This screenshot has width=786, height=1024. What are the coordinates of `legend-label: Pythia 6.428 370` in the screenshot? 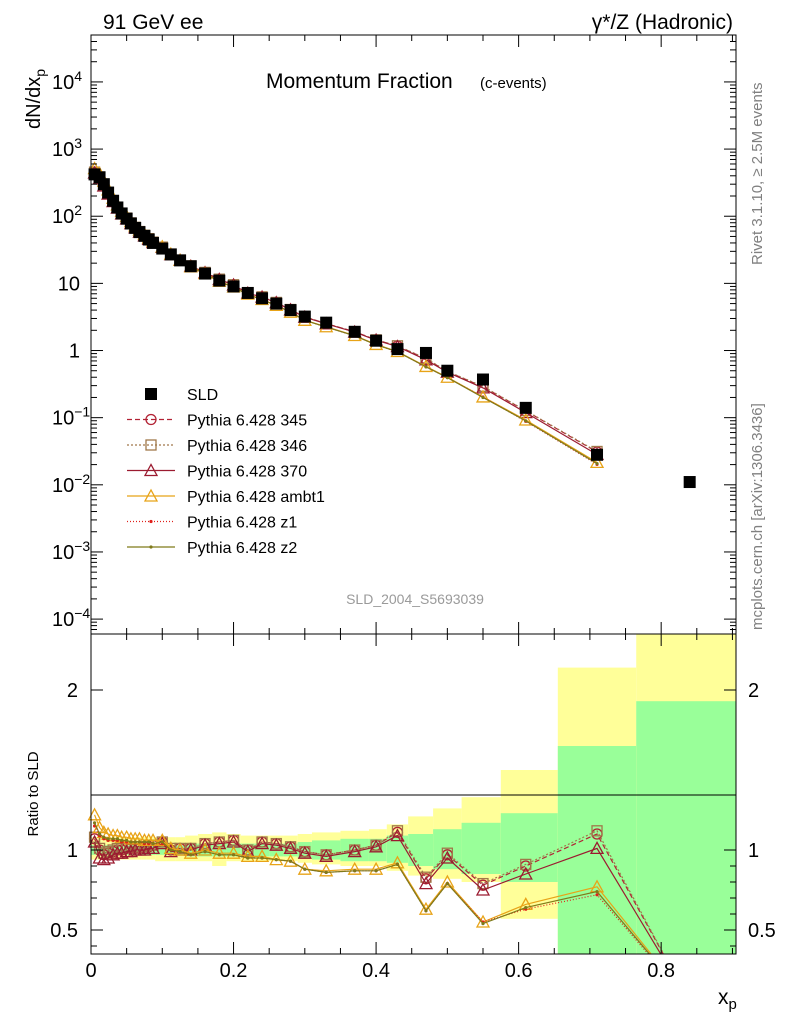 It's located at (247, 472).